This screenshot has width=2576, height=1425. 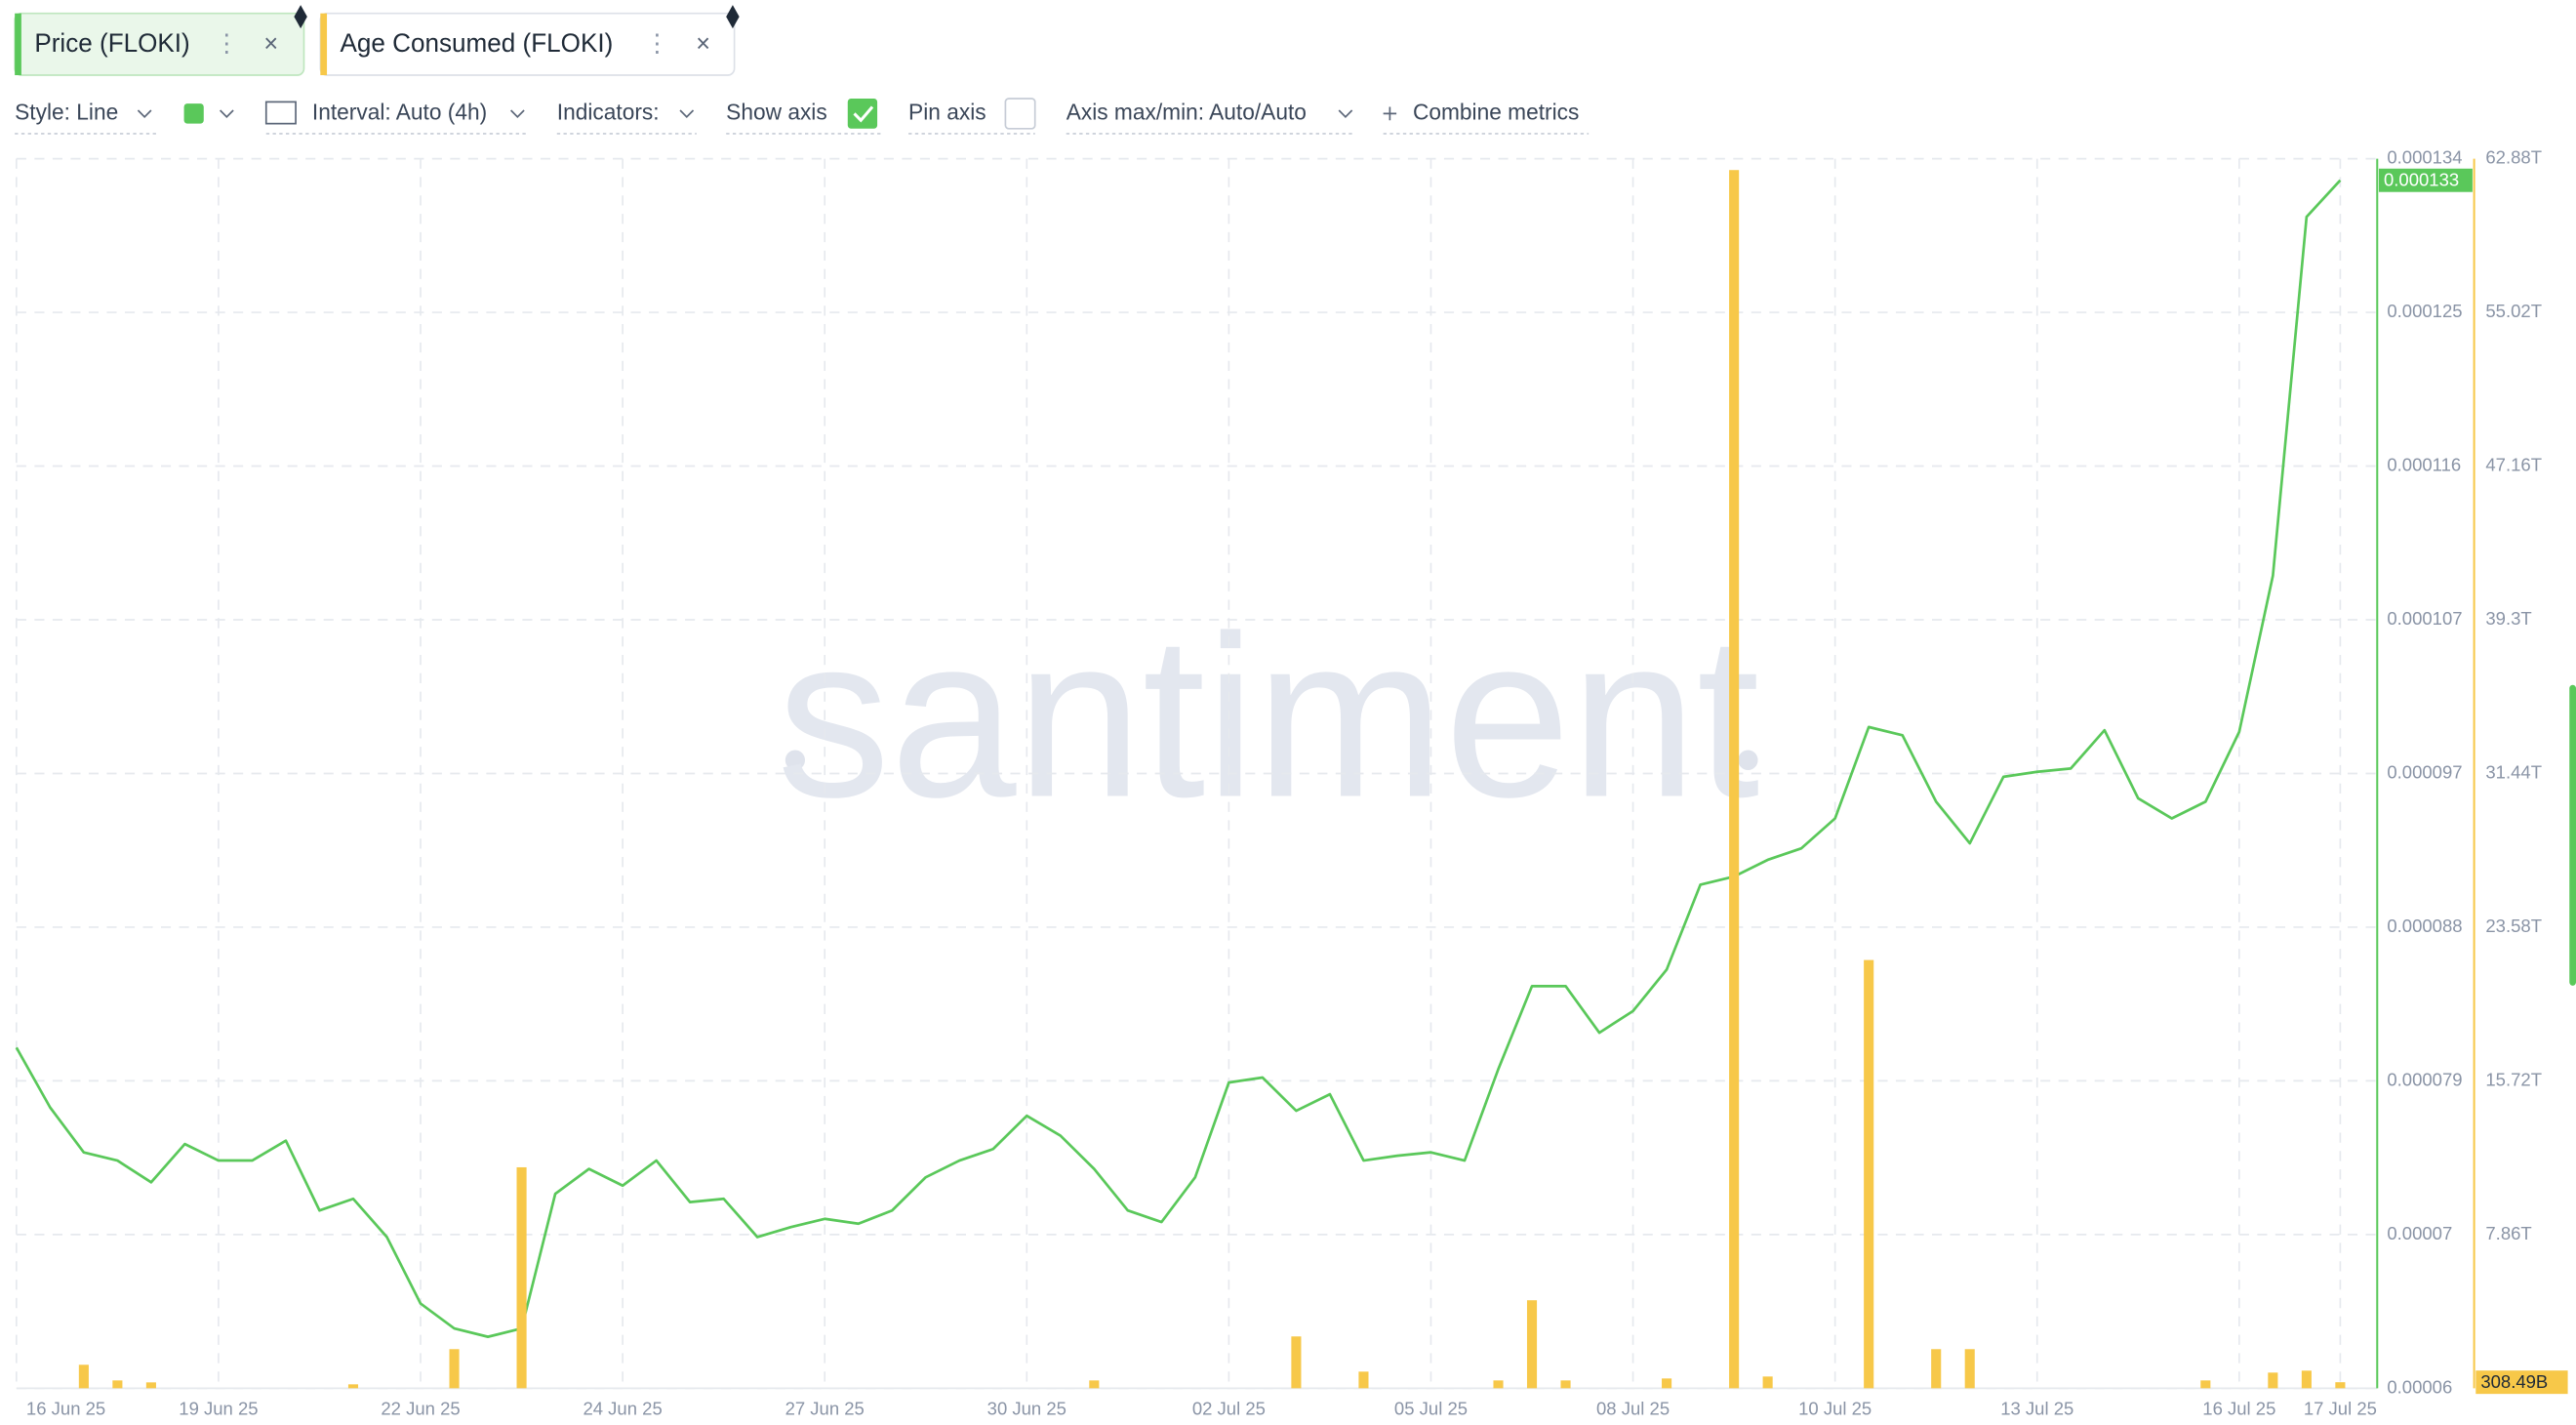 What do you see at coordinates (1496, 112) in the screenshot?
I see `combine-label: Combine metrics` at bounding box center [1496, 112].